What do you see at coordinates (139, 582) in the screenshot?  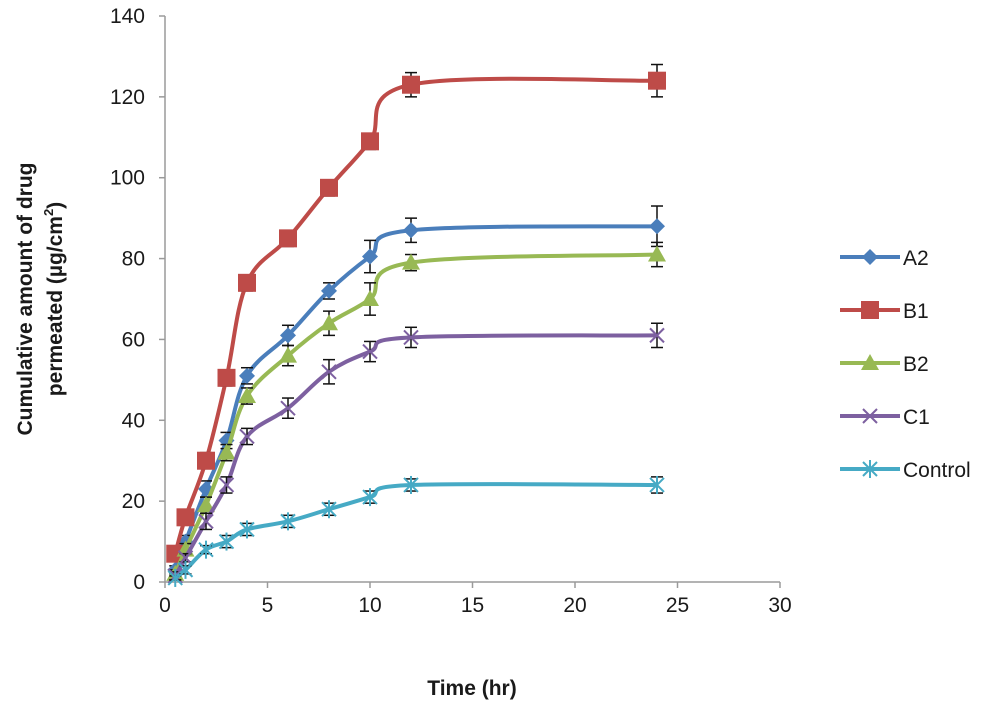 I see `y-tick-label: 0` at bounding box center [139, 582].